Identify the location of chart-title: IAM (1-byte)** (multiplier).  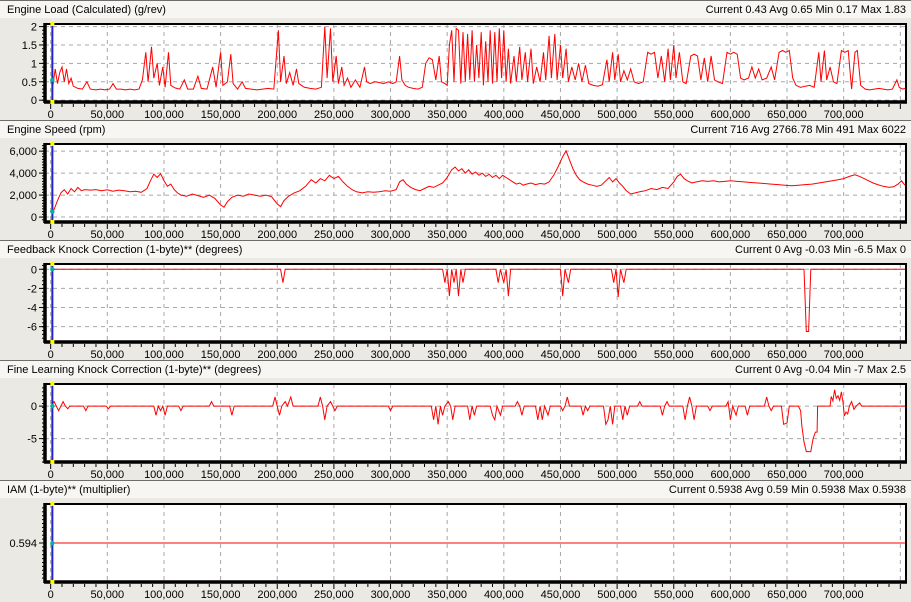
(69, 489).